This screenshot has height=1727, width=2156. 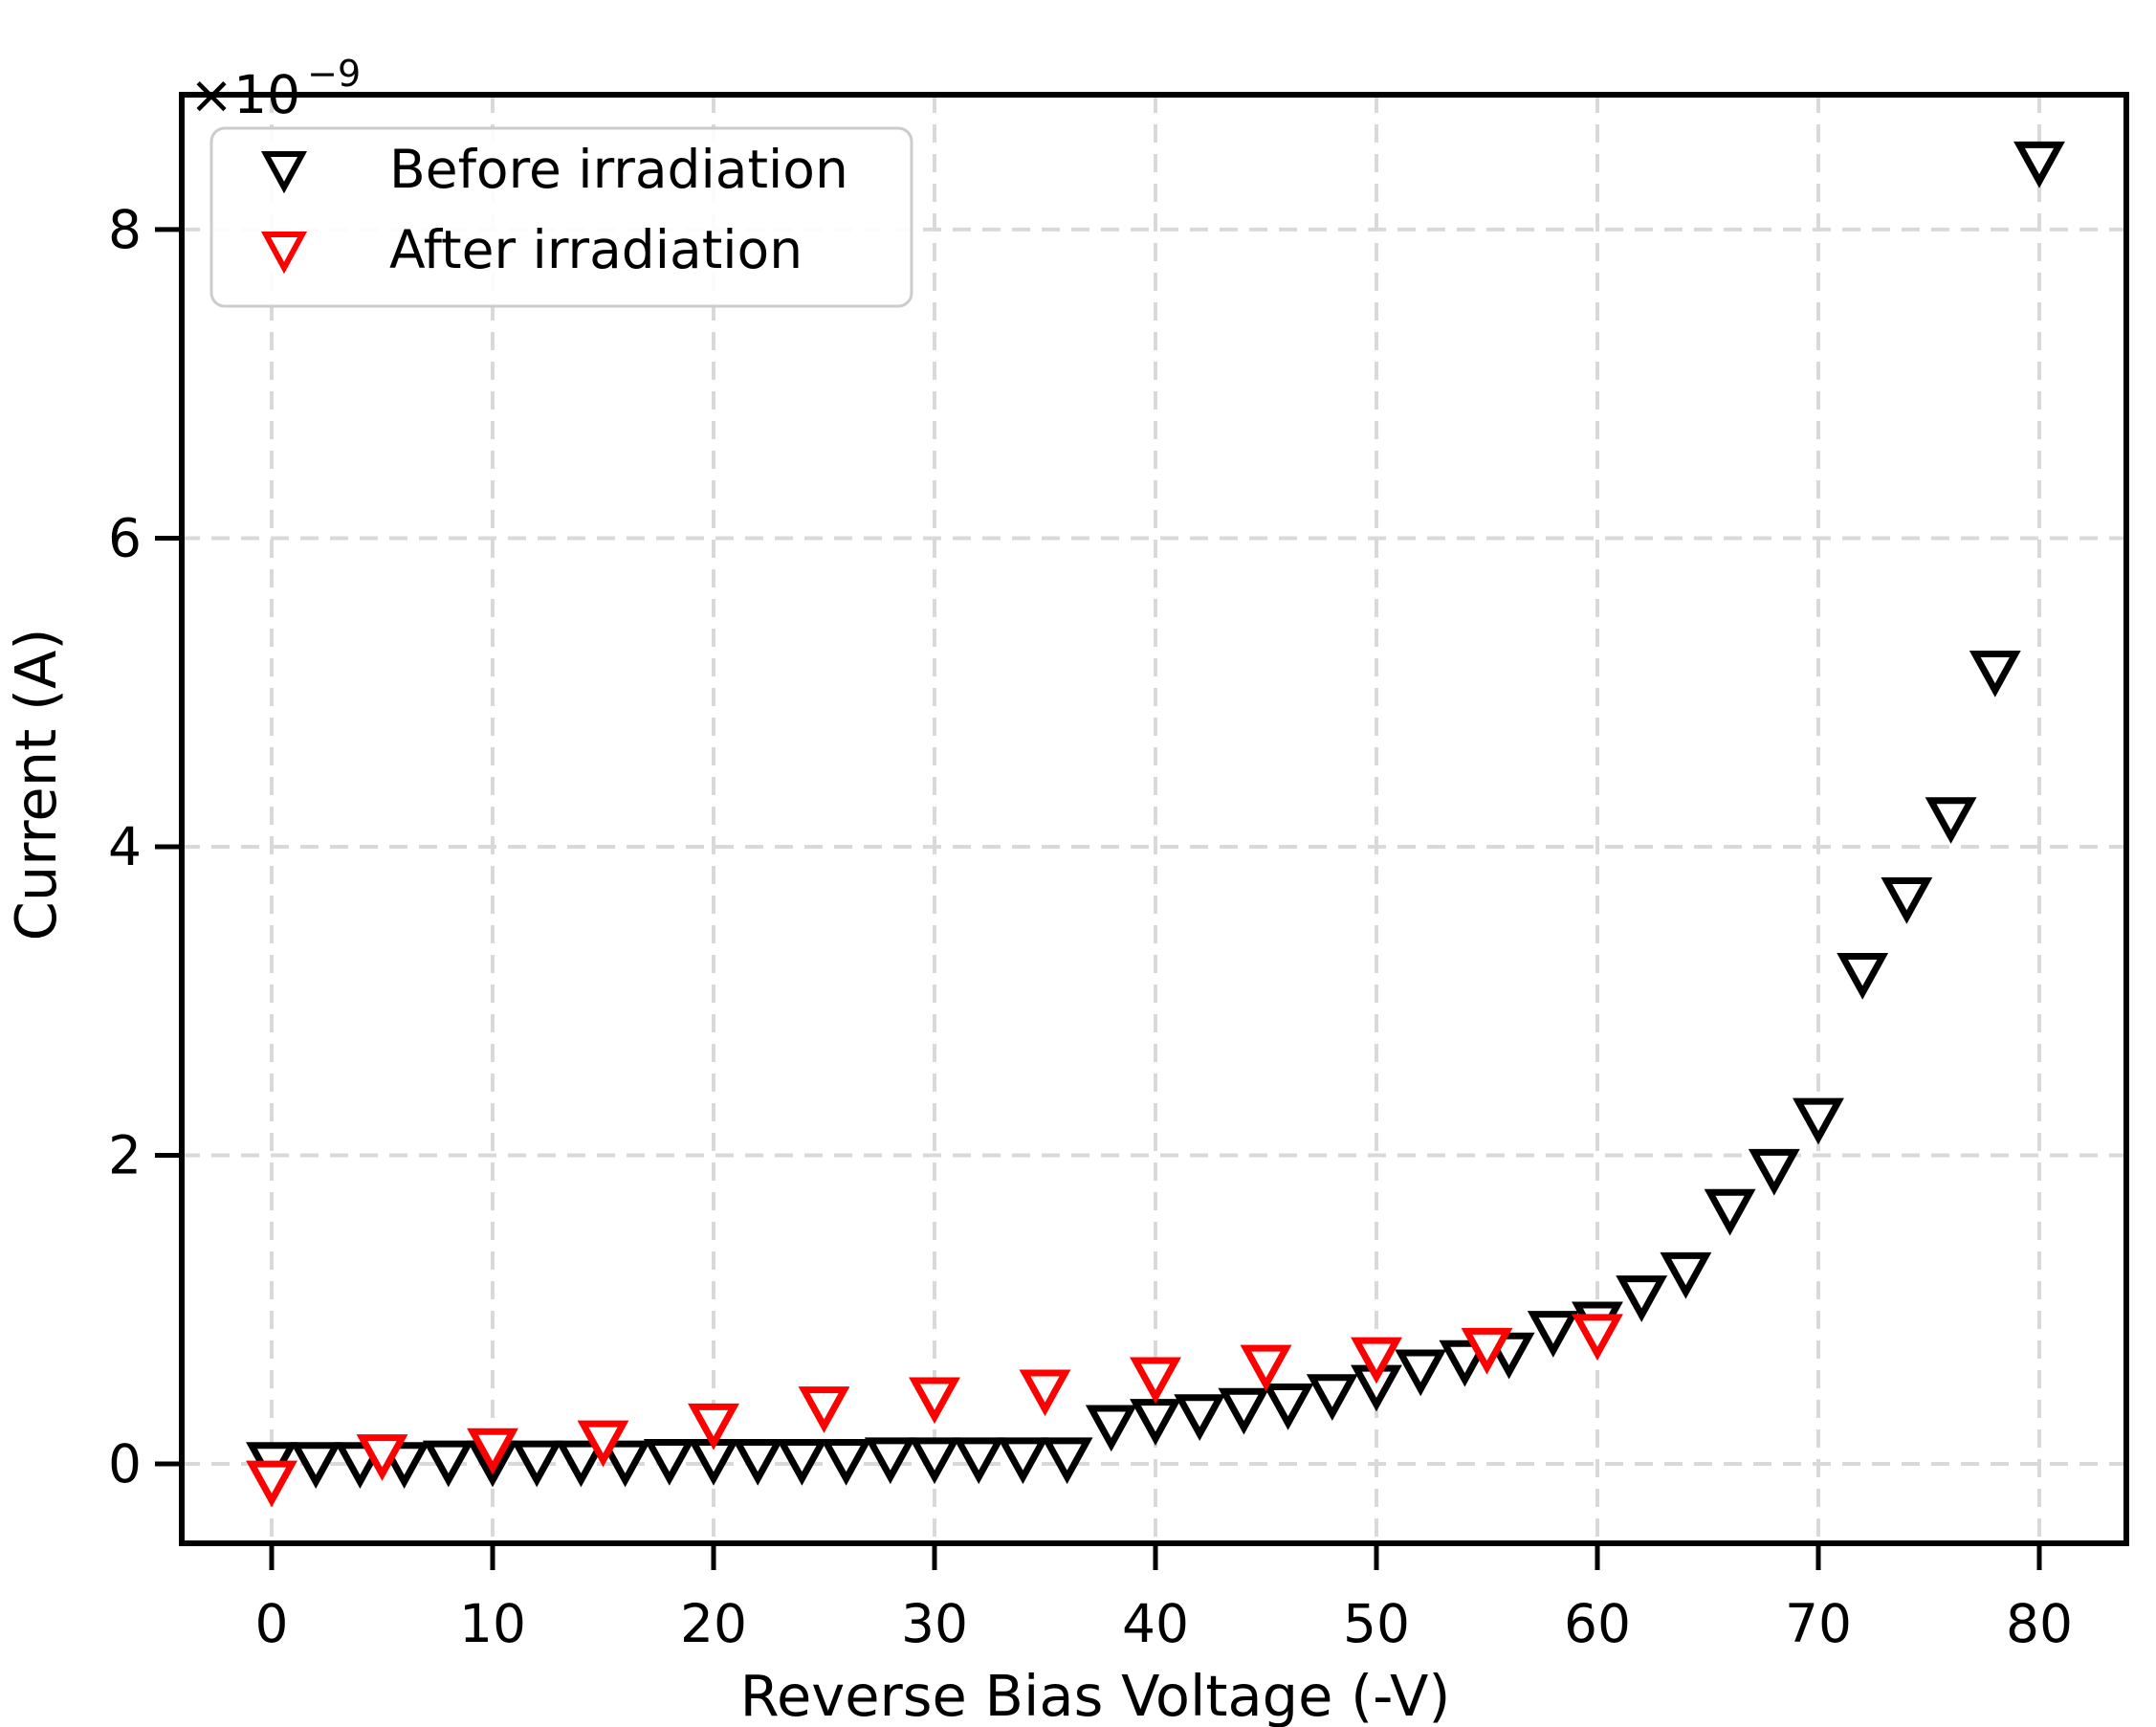 What do you see at coordinates (125, 1154) in the screenshot?
I see `y-tick-label: 2` at bounding box center [125, 1154].